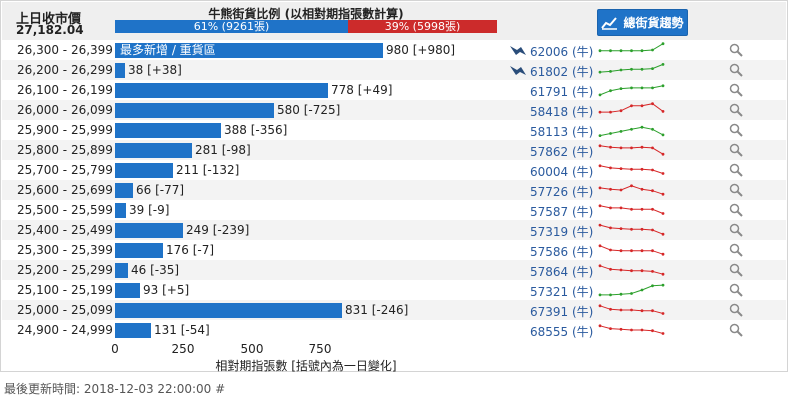 The height and width of the screenshot is (401, 790). What do you see at coordinates (65, 110) in the screenshot?
I see `price-range-label: 26,000 - 26,099` at bounding box center [65, 110].